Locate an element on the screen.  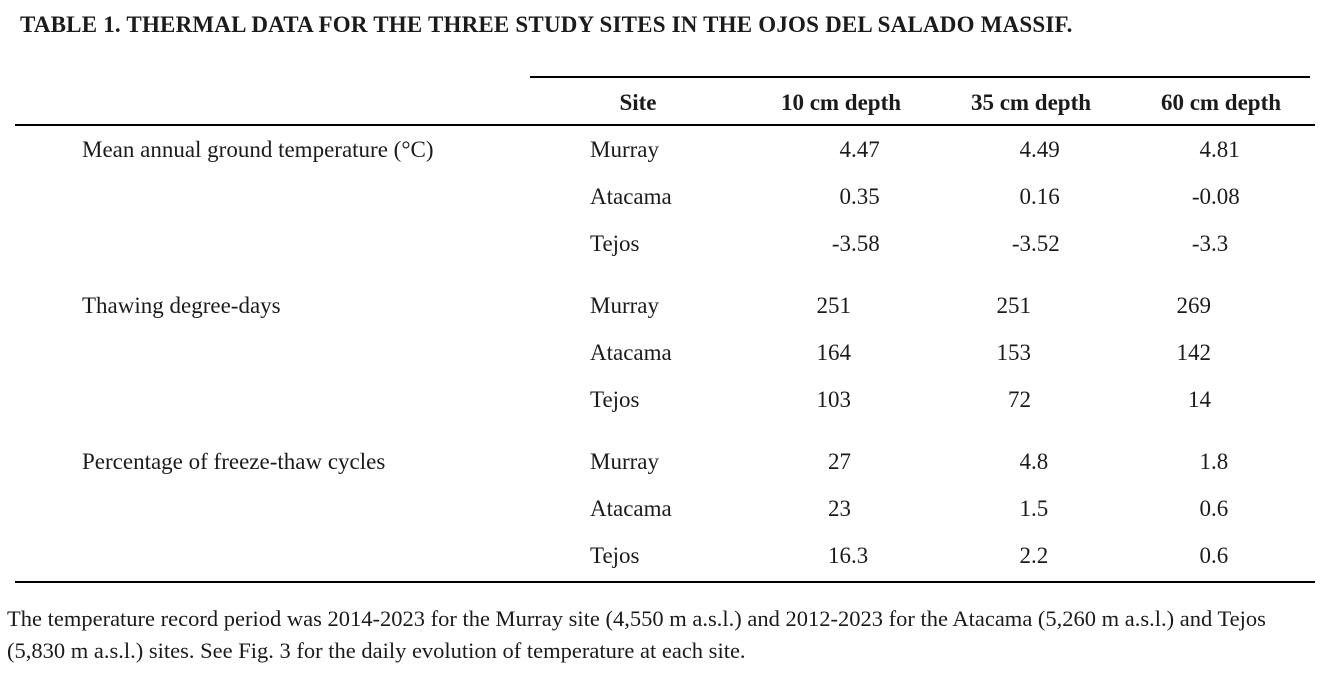
table-row: Tejos -3.58 -3.52 -3.3 is located at coordinates (665, 243).